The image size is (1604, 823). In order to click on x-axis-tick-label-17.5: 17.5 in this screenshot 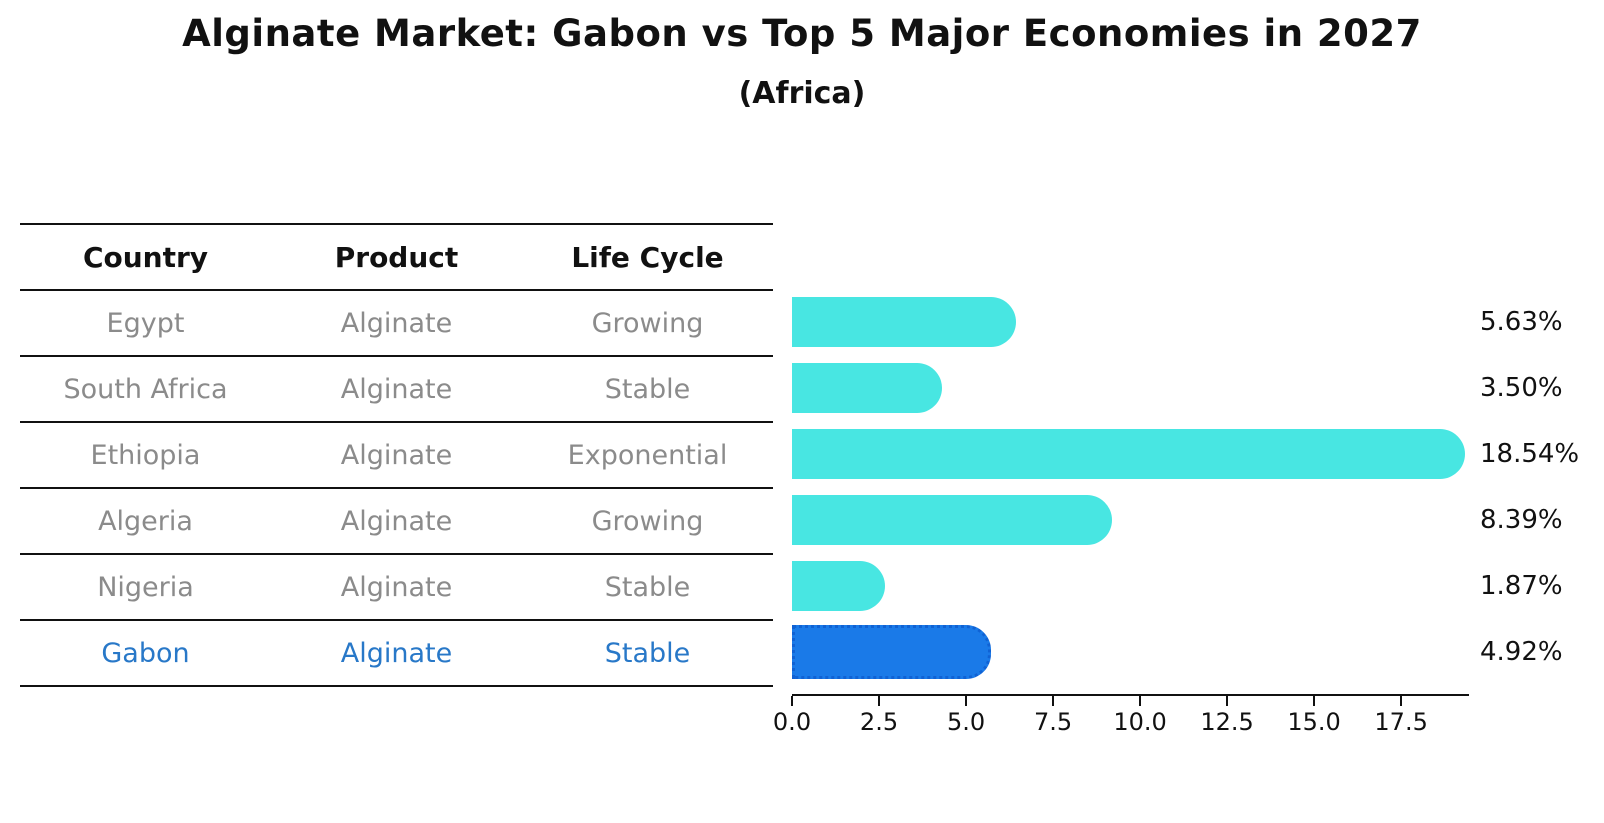, I will do `click(1401, 722)`.